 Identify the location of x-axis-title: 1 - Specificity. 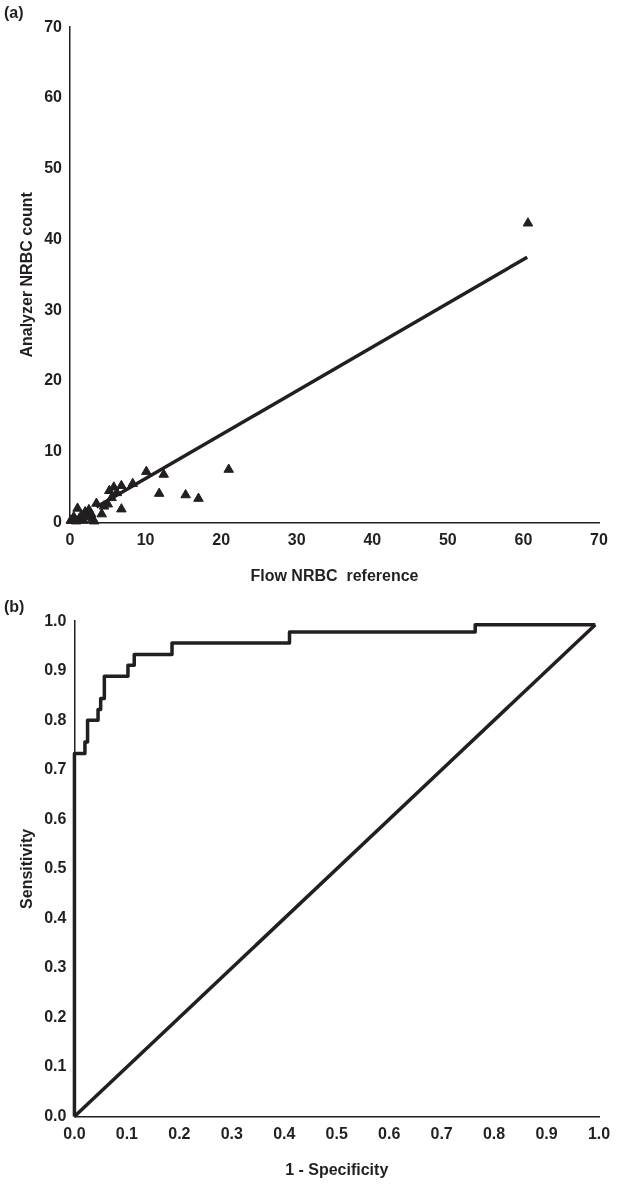
(337, 1169).